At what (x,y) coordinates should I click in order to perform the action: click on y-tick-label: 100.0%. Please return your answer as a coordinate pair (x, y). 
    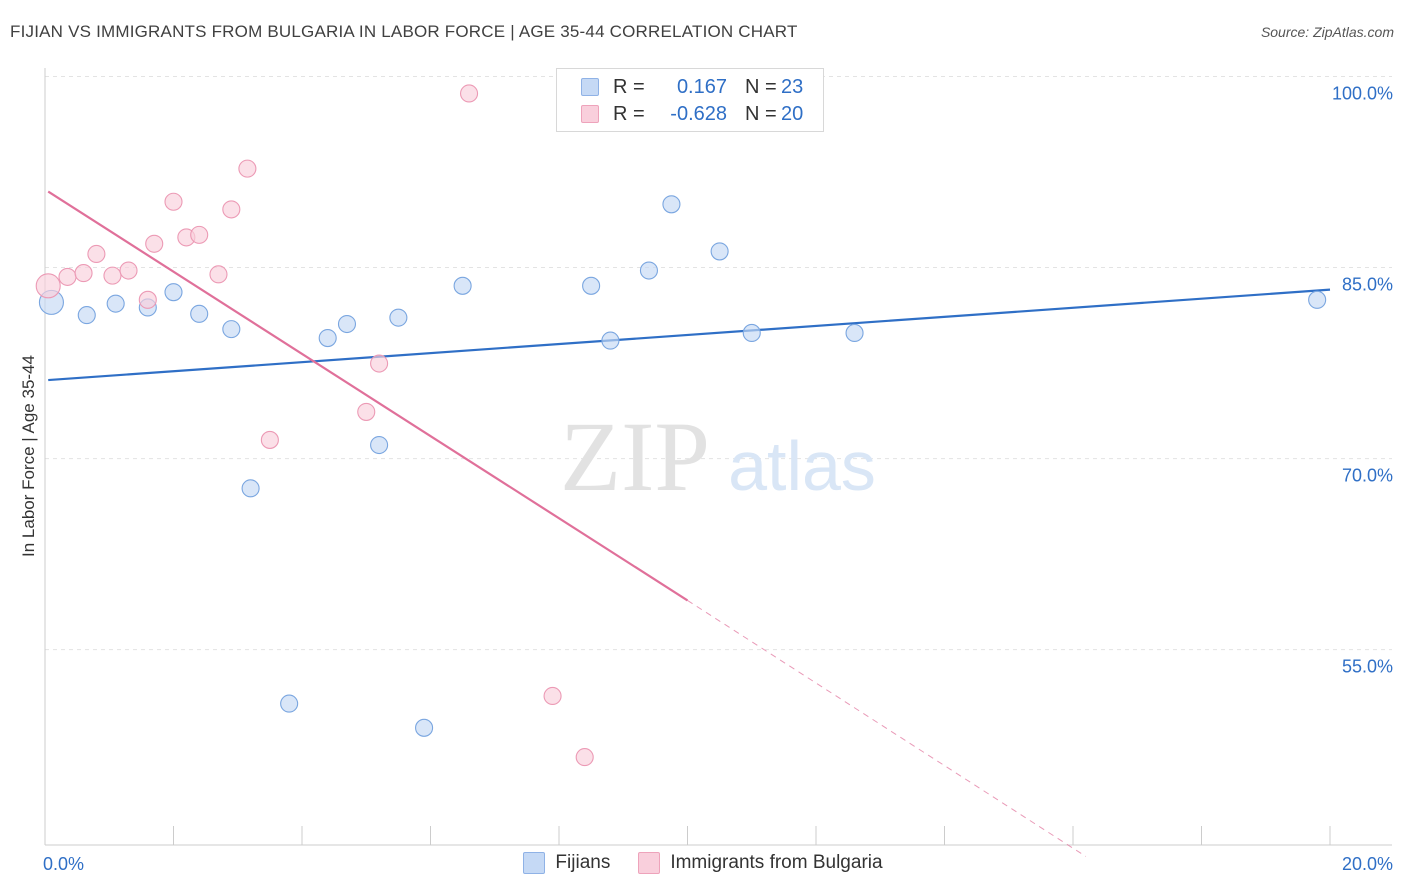
    Looking at the image, I should click on (1362, 93).